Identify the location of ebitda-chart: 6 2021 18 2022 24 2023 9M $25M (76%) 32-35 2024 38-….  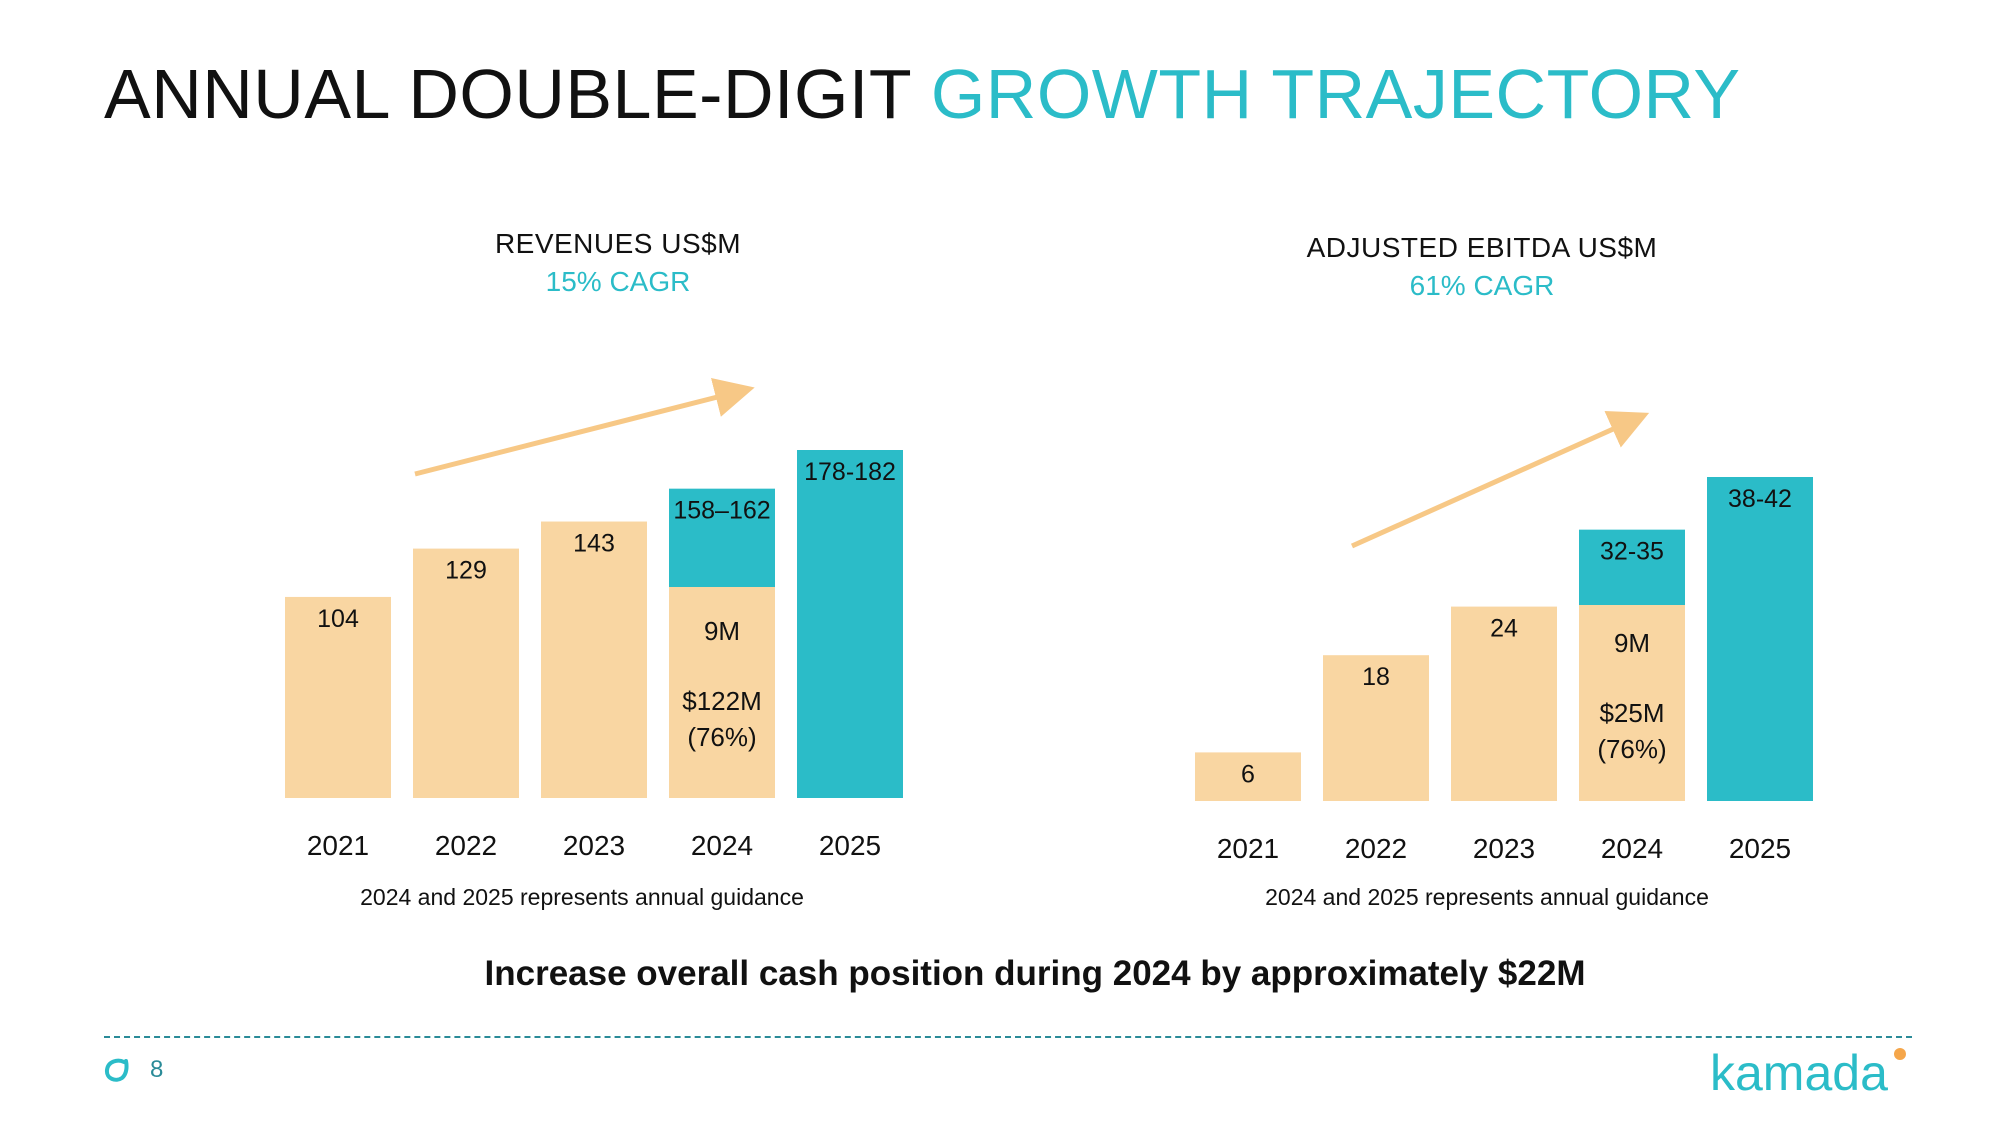
(1504, 637).